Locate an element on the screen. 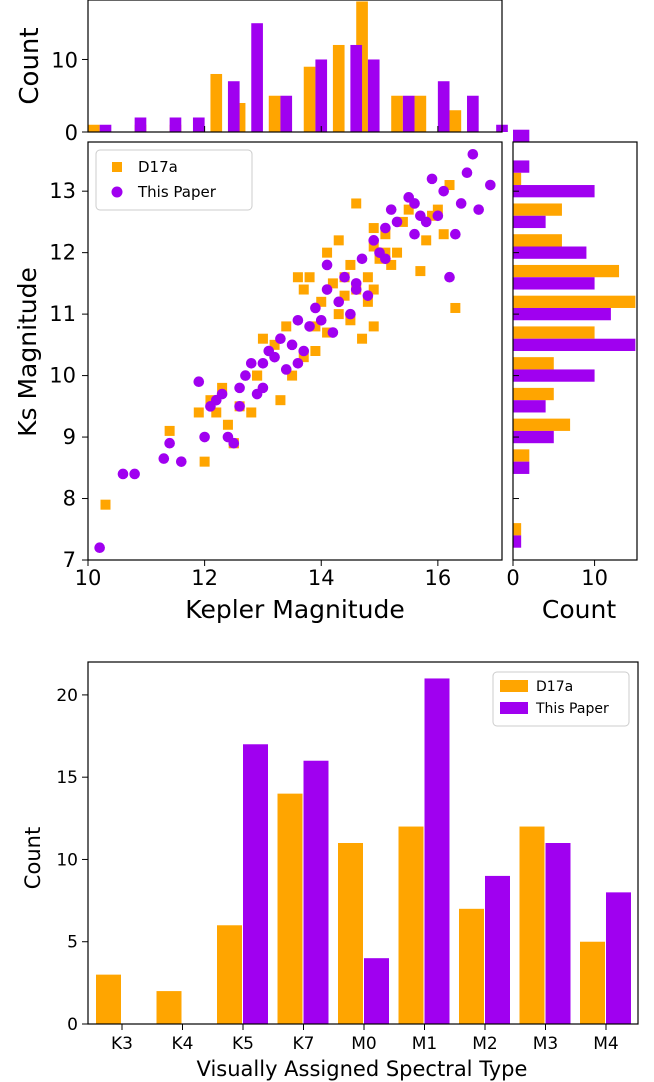 This screenshot has width=654, height=1082. scatter-legend: D17a This Paper is located at coordinates (174, 180).